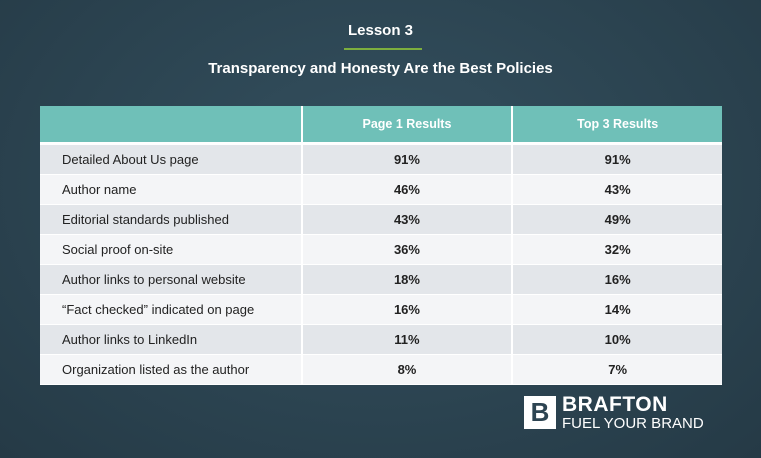 This screenshot has height=458, width=761. What do you see at coordinates (617, 279) in the screenshot?
I see `top3-value: 16%` at bounding box center [617, 279].